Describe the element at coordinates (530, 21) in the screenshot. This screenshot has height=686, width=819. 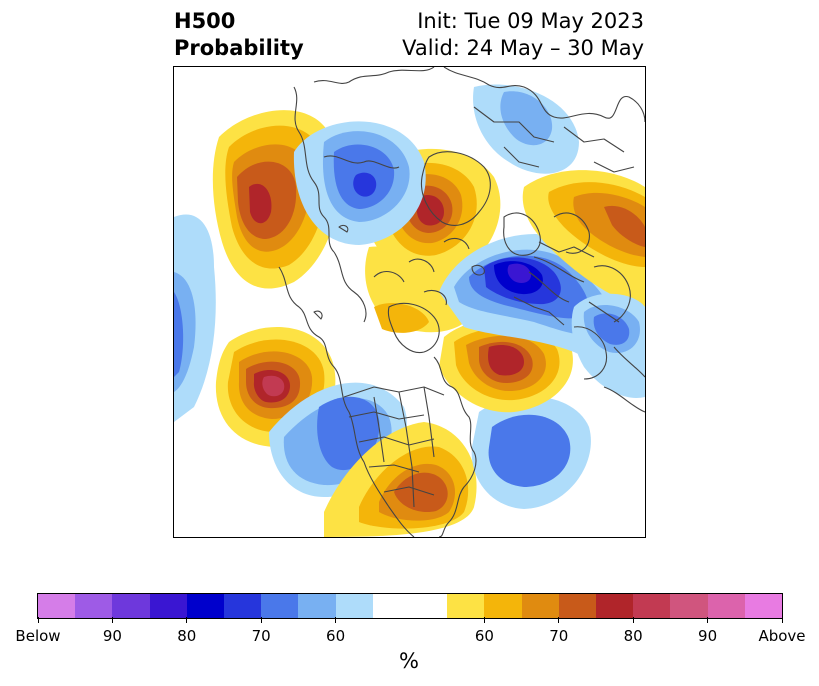
I see `init-date: Init: Tue 09 May 2023` at that location.